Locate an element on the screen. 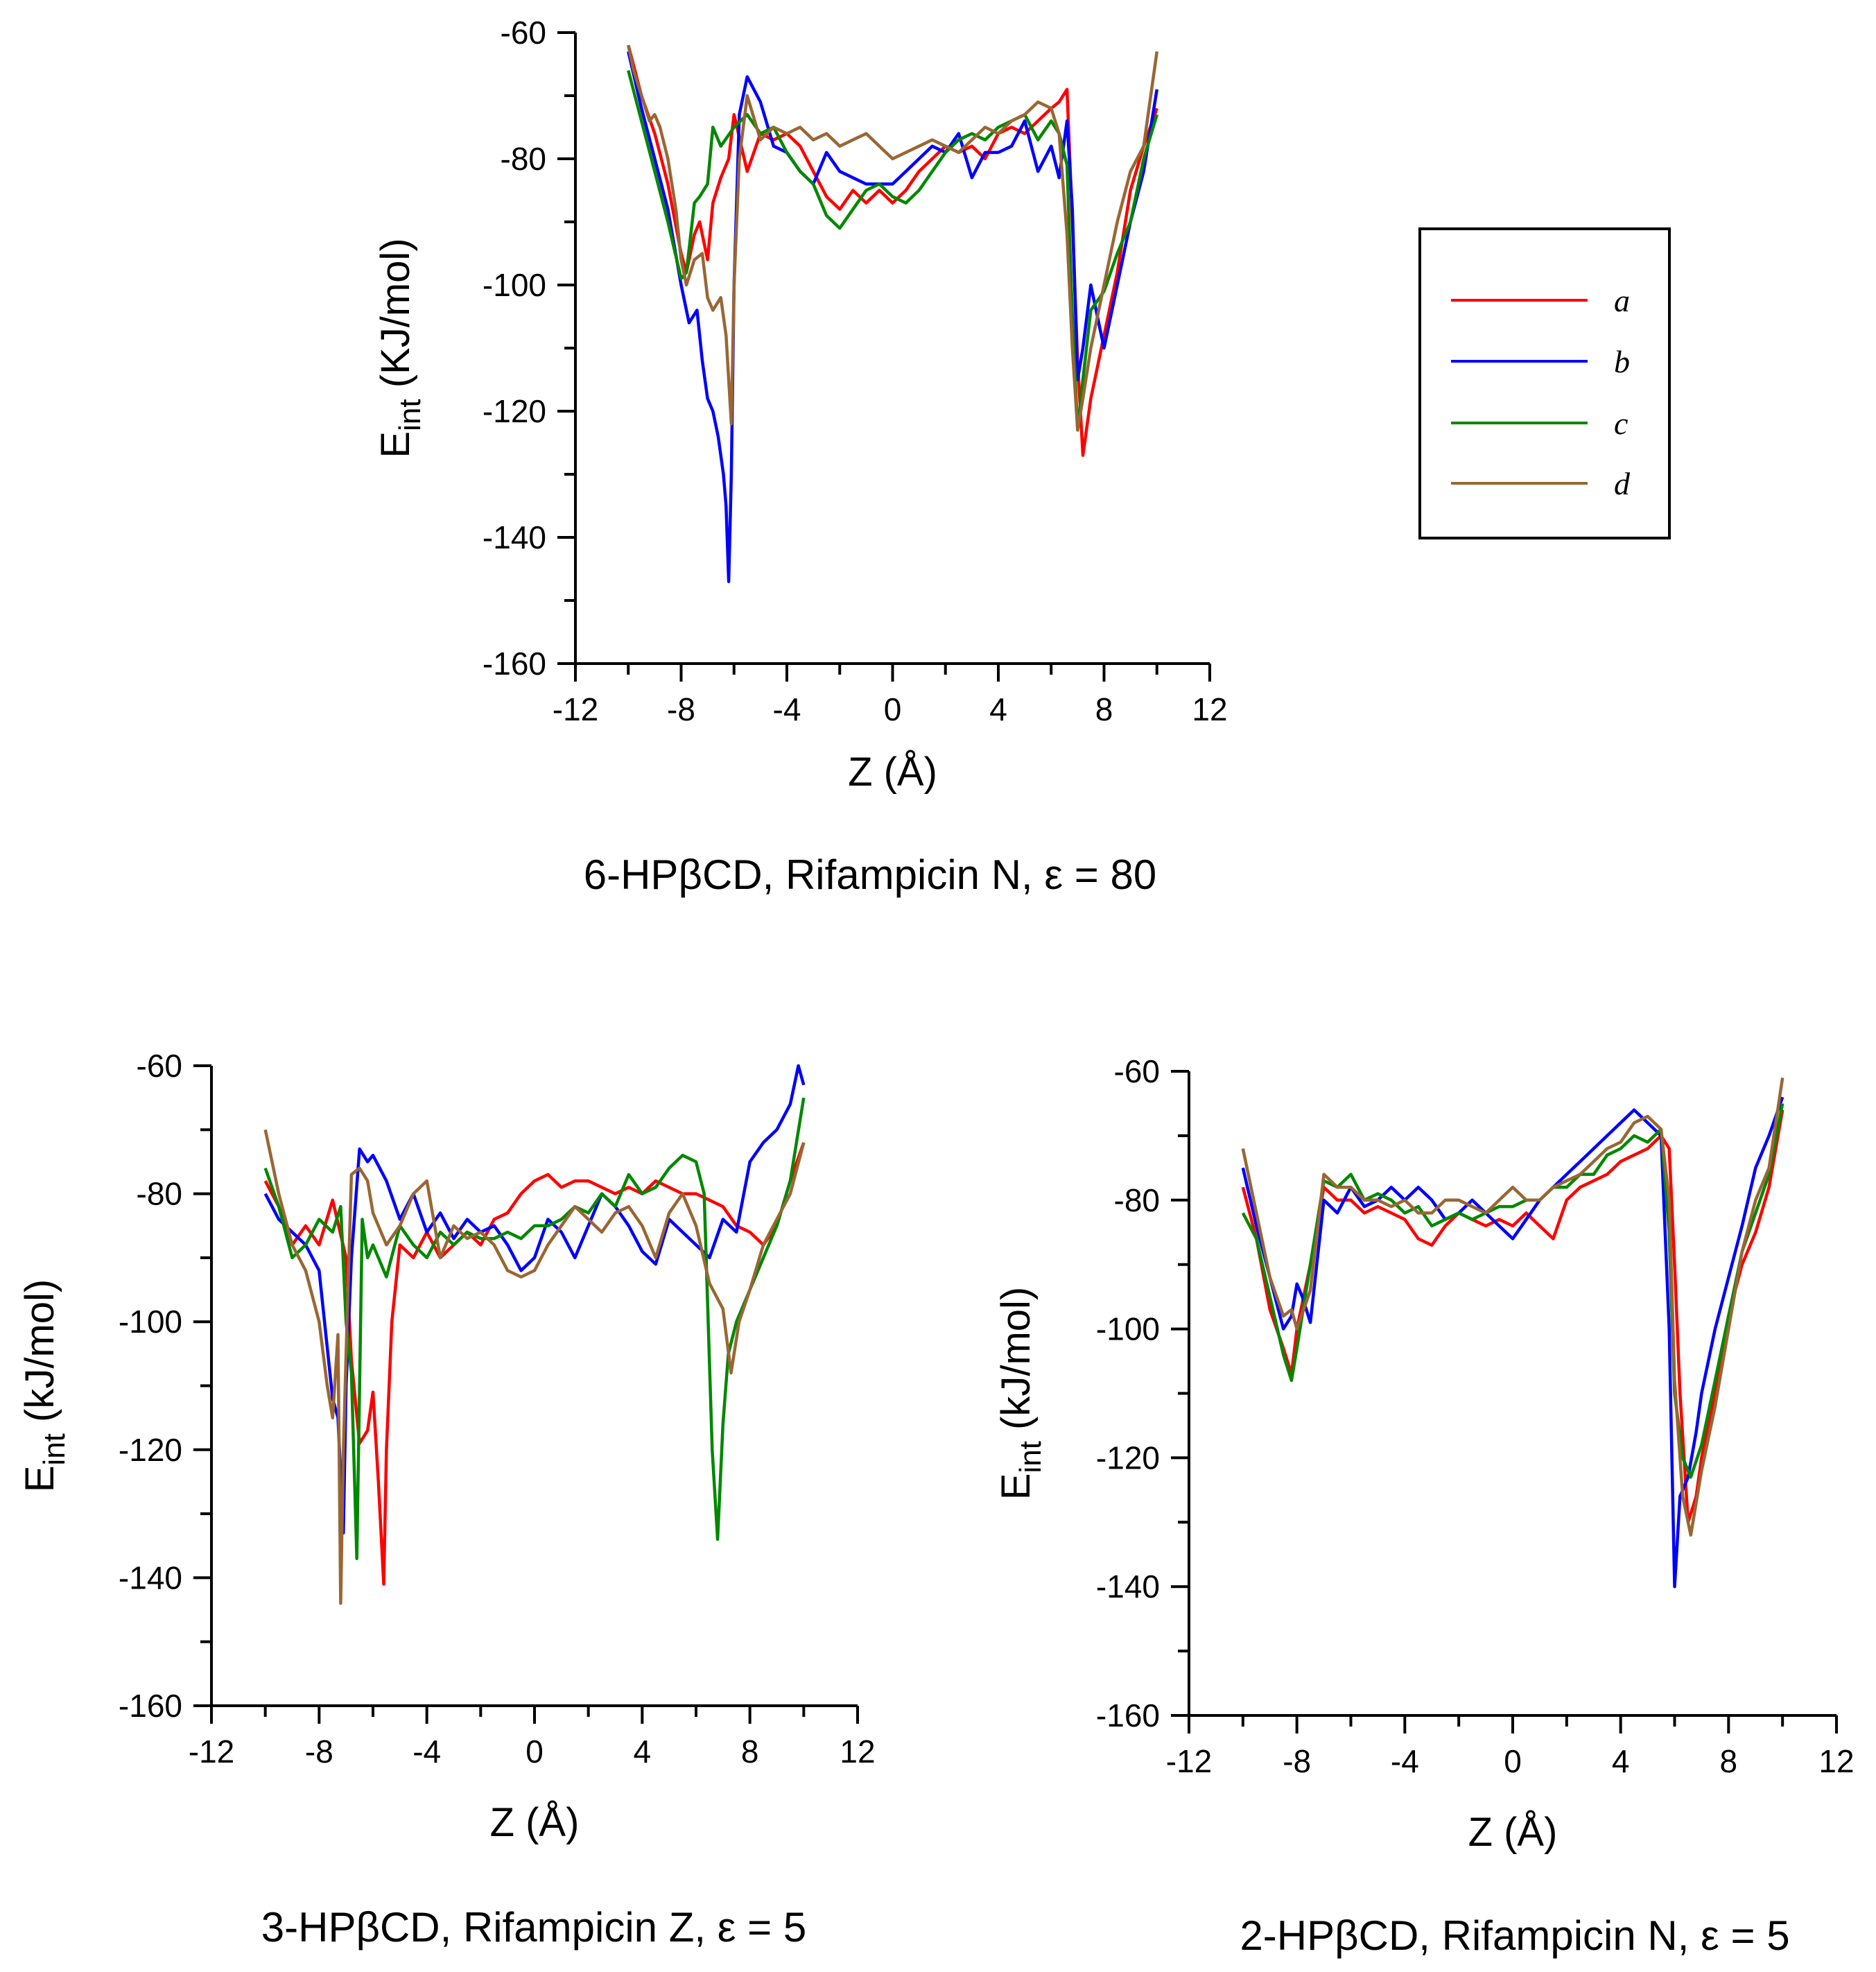  series-line-a is located at coordinates (1512, 1317).